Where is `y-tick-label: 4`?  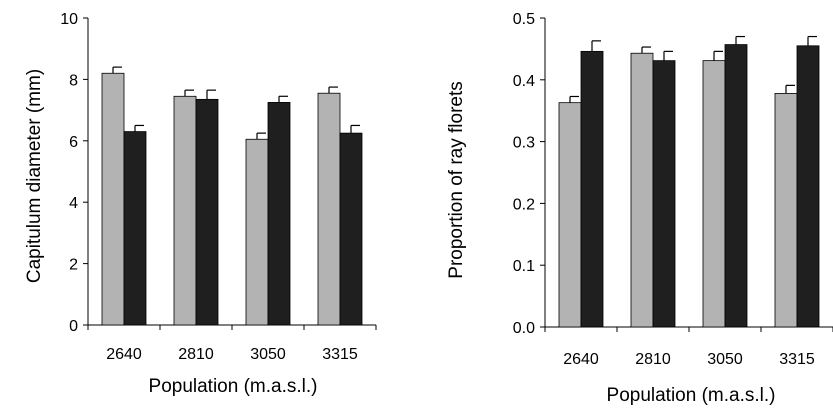
y-tick-label: 4 is located at coordinates (73, 203).